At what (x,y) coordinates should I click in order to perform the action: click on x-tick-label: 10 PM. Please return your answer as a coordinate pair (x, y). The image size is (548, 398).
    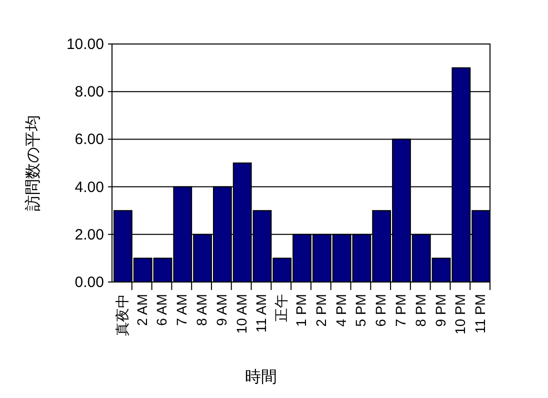
    Looking at the image, I should click on (460, 314).